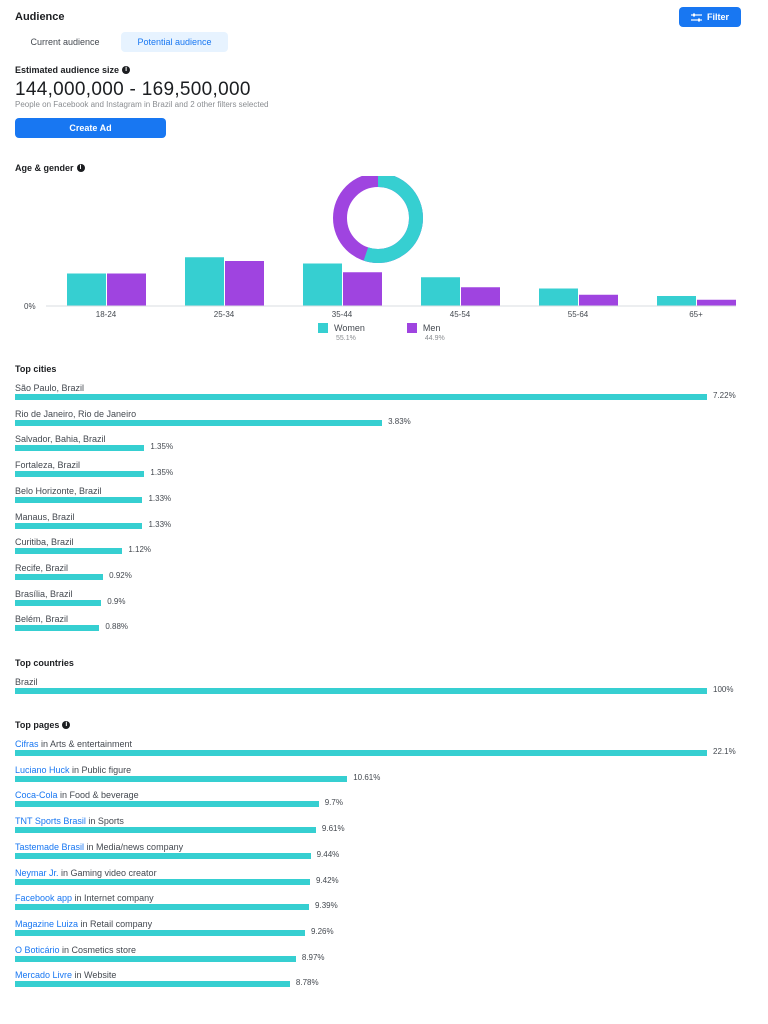 Image resolution: width=768 pixels, height=1024 pixels. Describe the element at coordinates (724, 395) in the screenshot. I see `list-item-value: 7.22%` at that location.